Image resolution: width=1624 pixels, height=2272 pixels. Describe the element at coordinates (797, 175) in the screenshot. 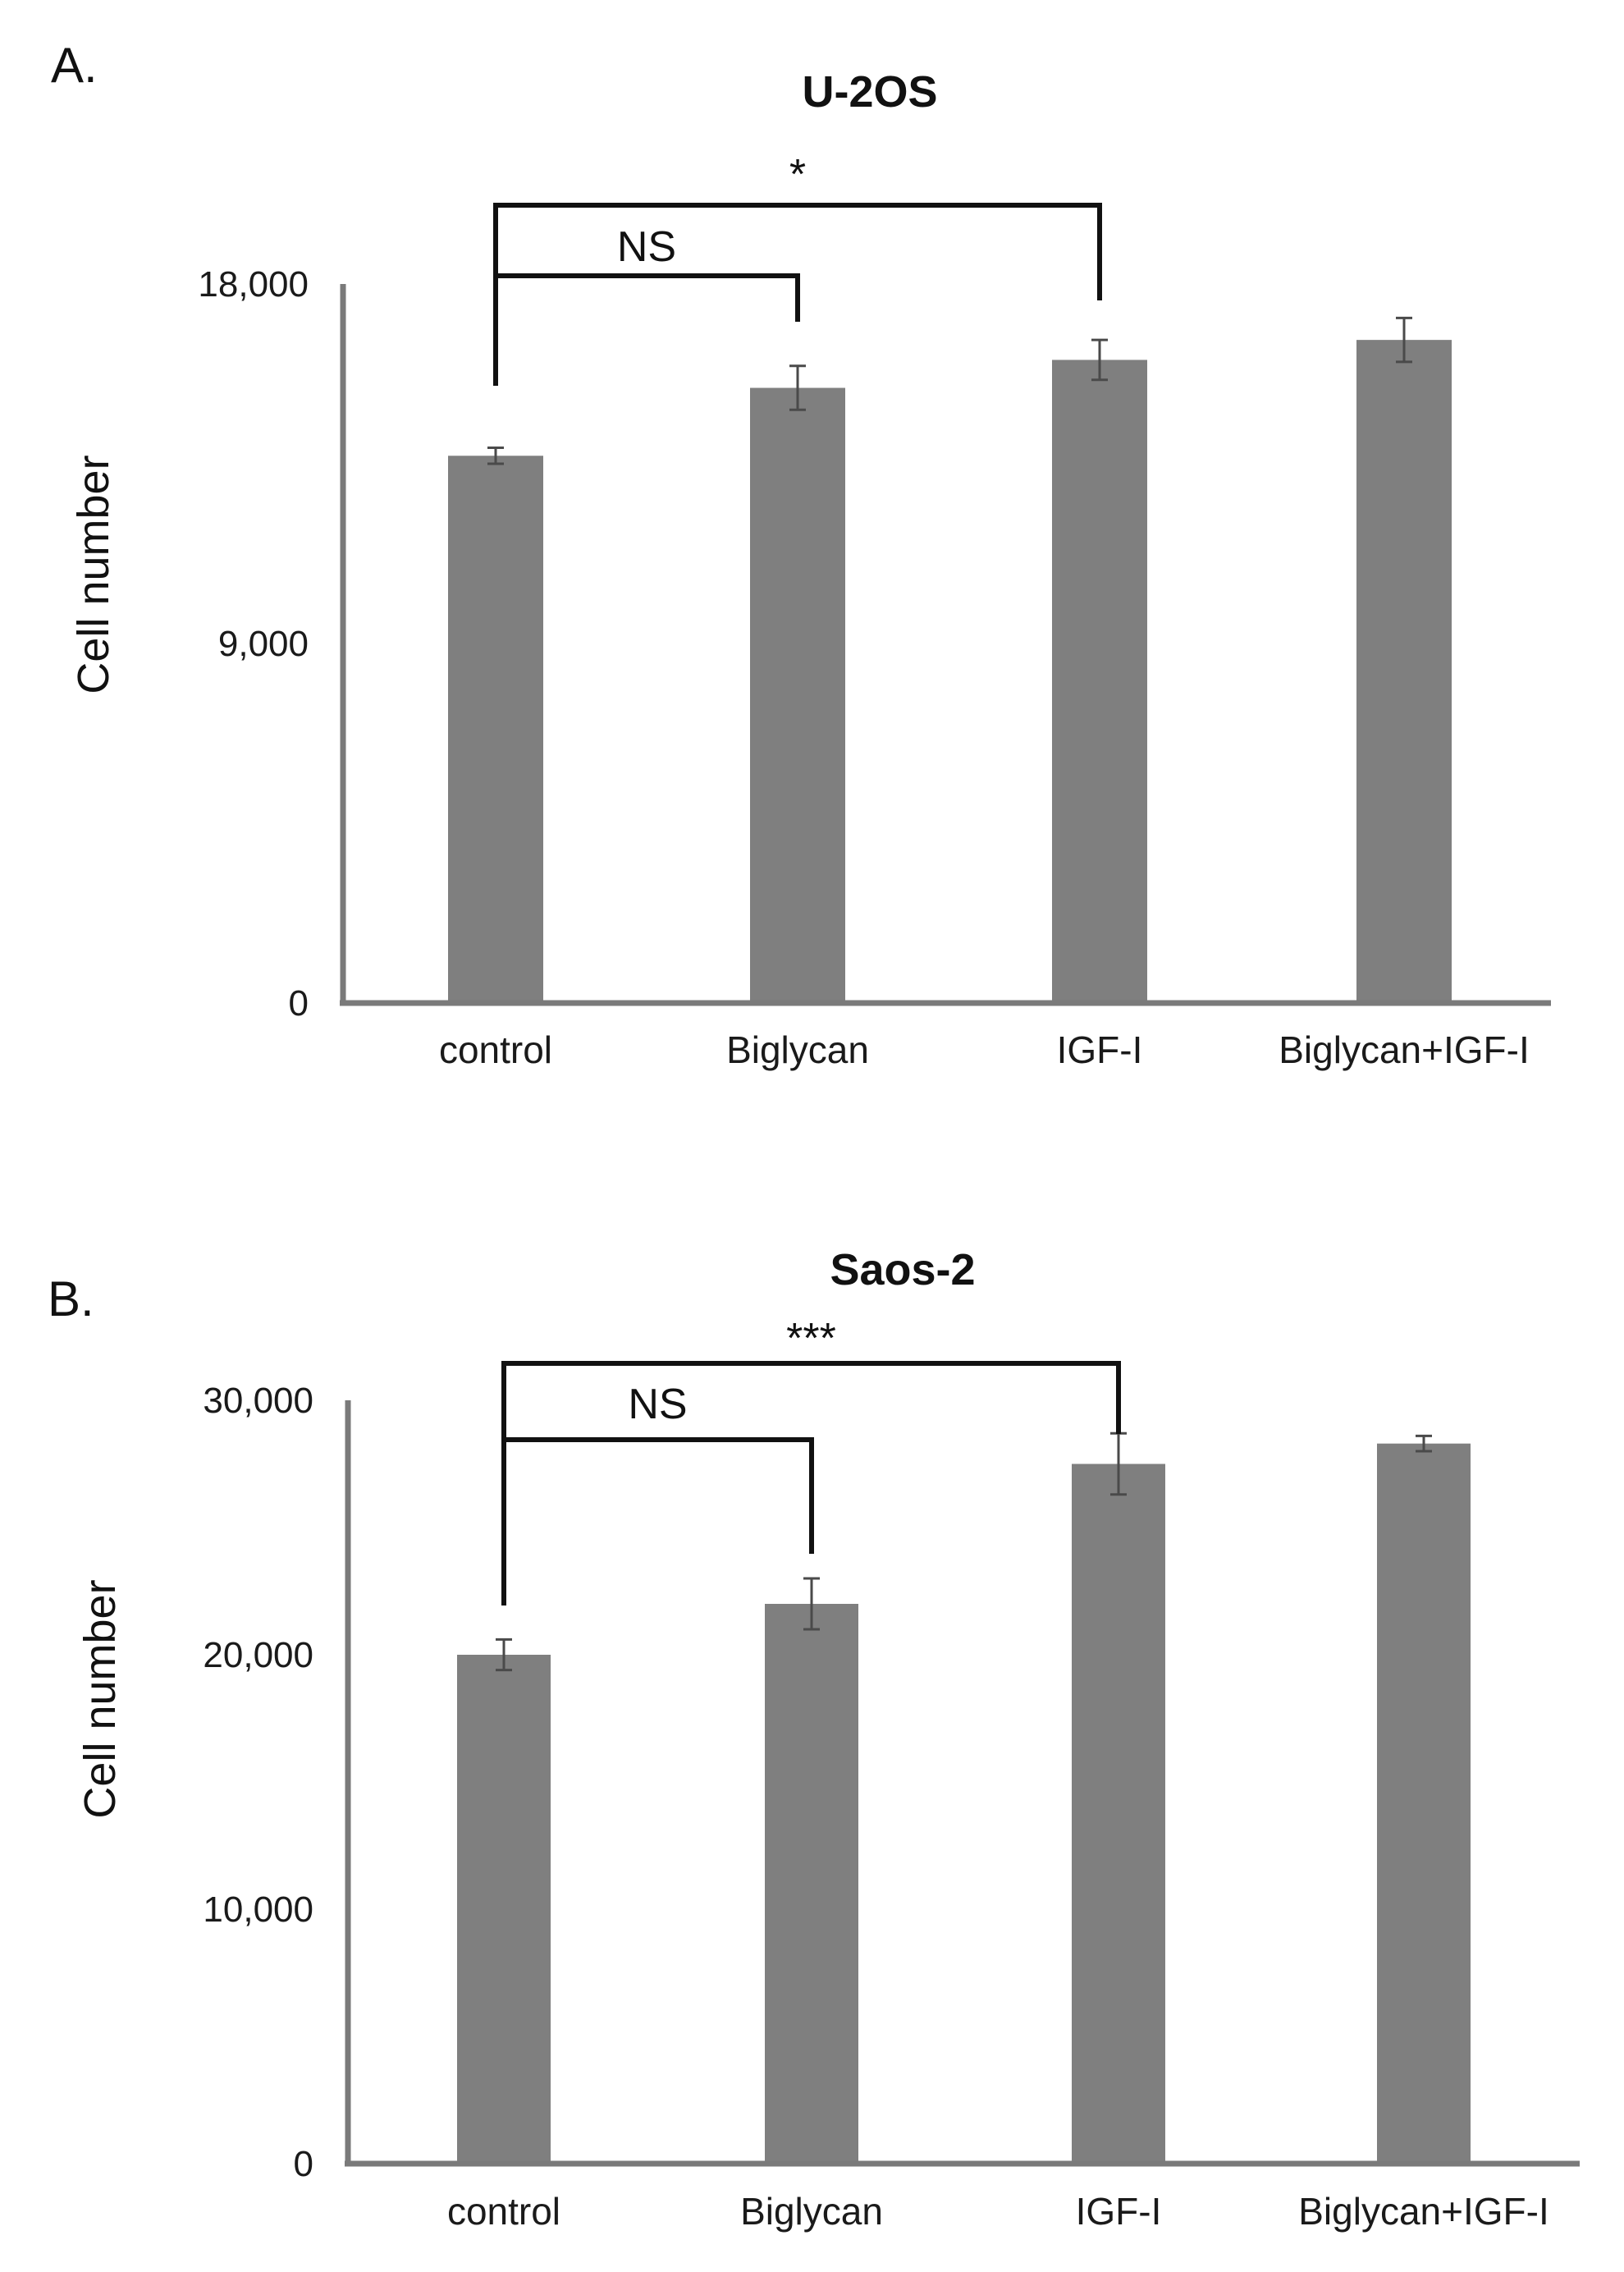

I see `panel-a-significance-label: *` at that location.